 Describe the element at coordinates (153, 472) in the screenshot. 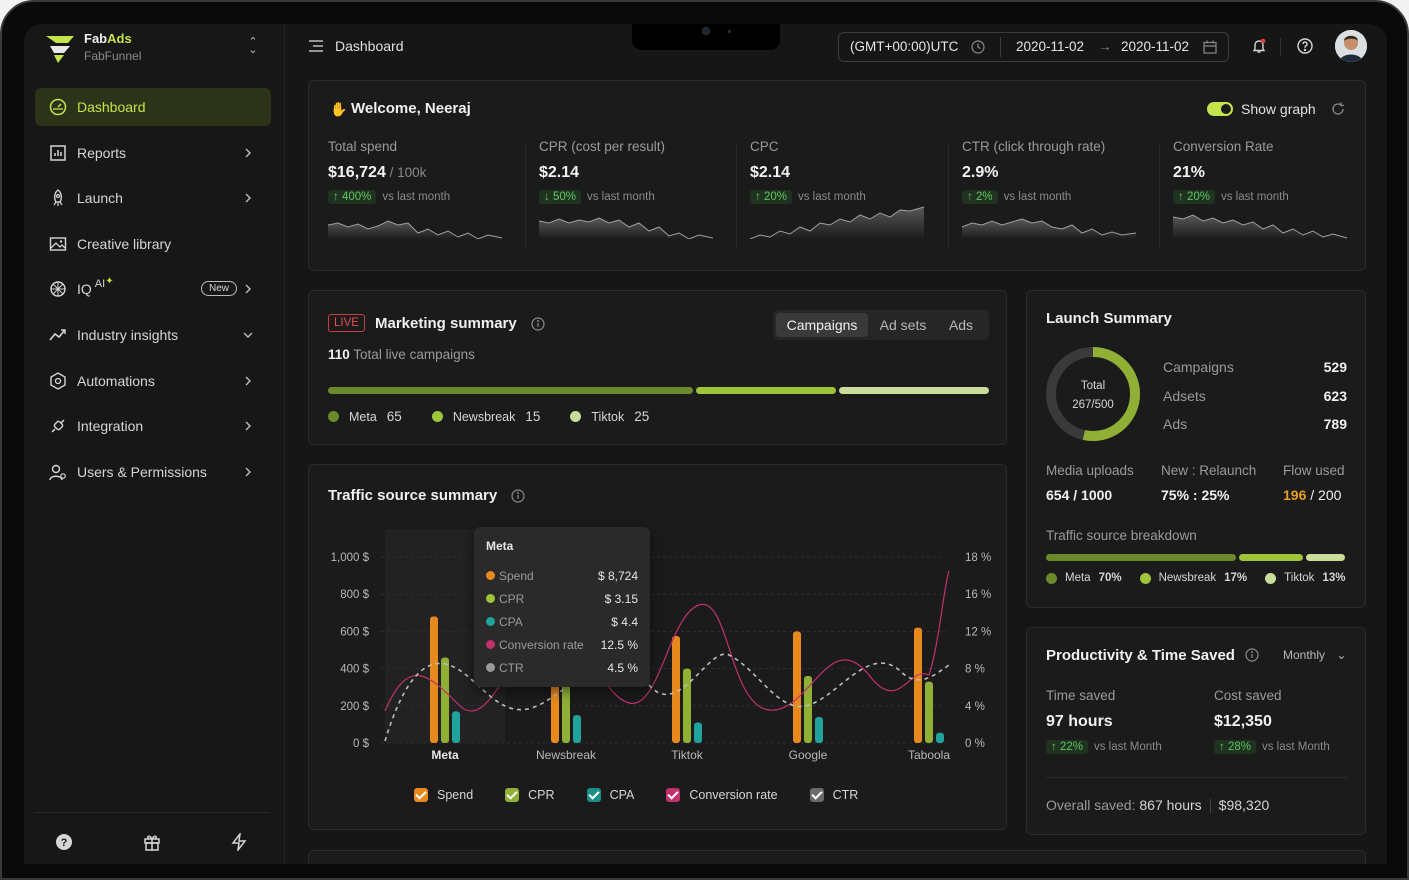

I see `sidebar-item-users-permissions: Users & Permissions` at that location.